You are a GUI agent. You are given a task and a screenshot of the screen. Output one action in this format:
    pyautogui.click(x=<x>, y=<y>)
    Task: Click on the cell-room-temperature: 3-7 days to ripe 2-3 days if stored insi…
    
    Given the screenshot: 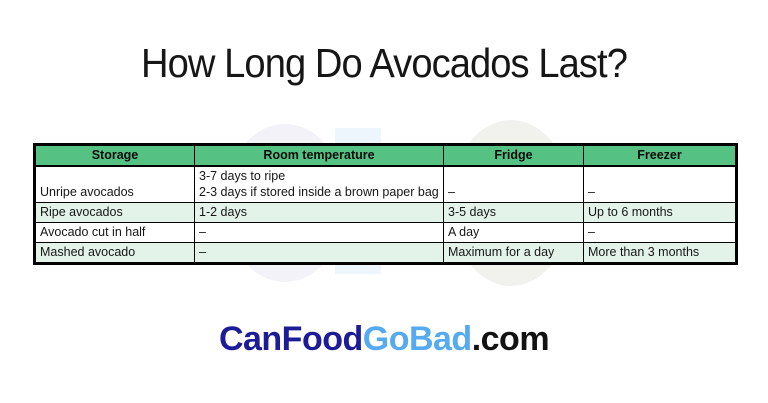 What is the action you would take?
    pyautogui.click(x=319, y=184)
    